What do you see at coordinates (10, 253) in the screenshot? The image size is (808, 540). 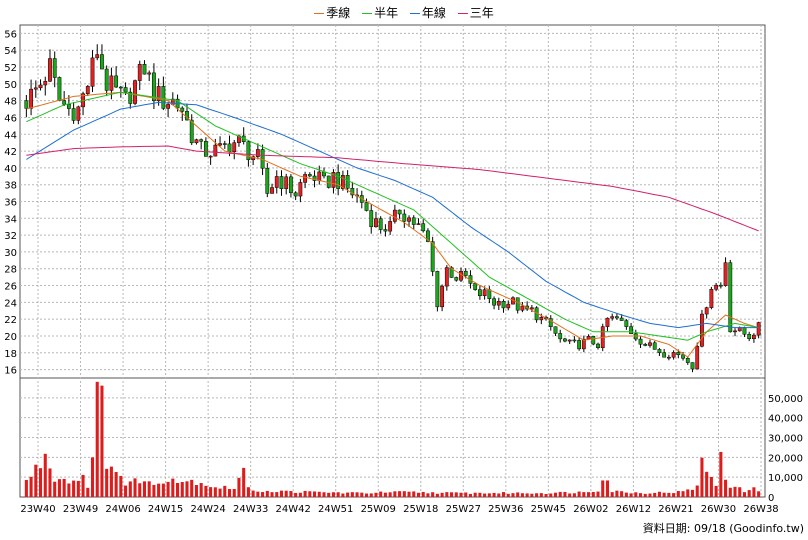 I see `price-tick-label: 30` at bounding box center [10, 253].